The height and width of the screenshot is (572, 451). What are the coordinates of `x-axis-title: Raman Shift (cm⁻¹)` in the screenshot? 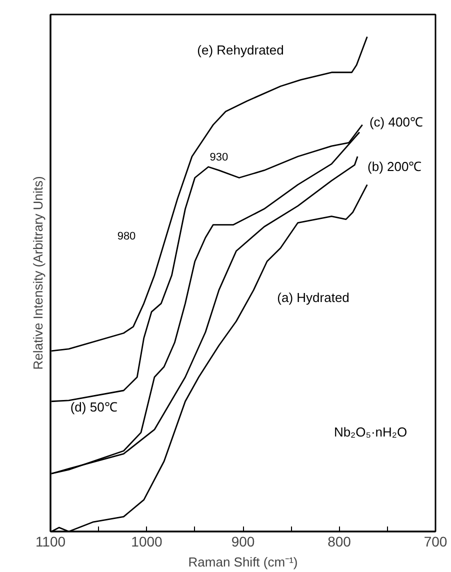 It's located at (243, 562).